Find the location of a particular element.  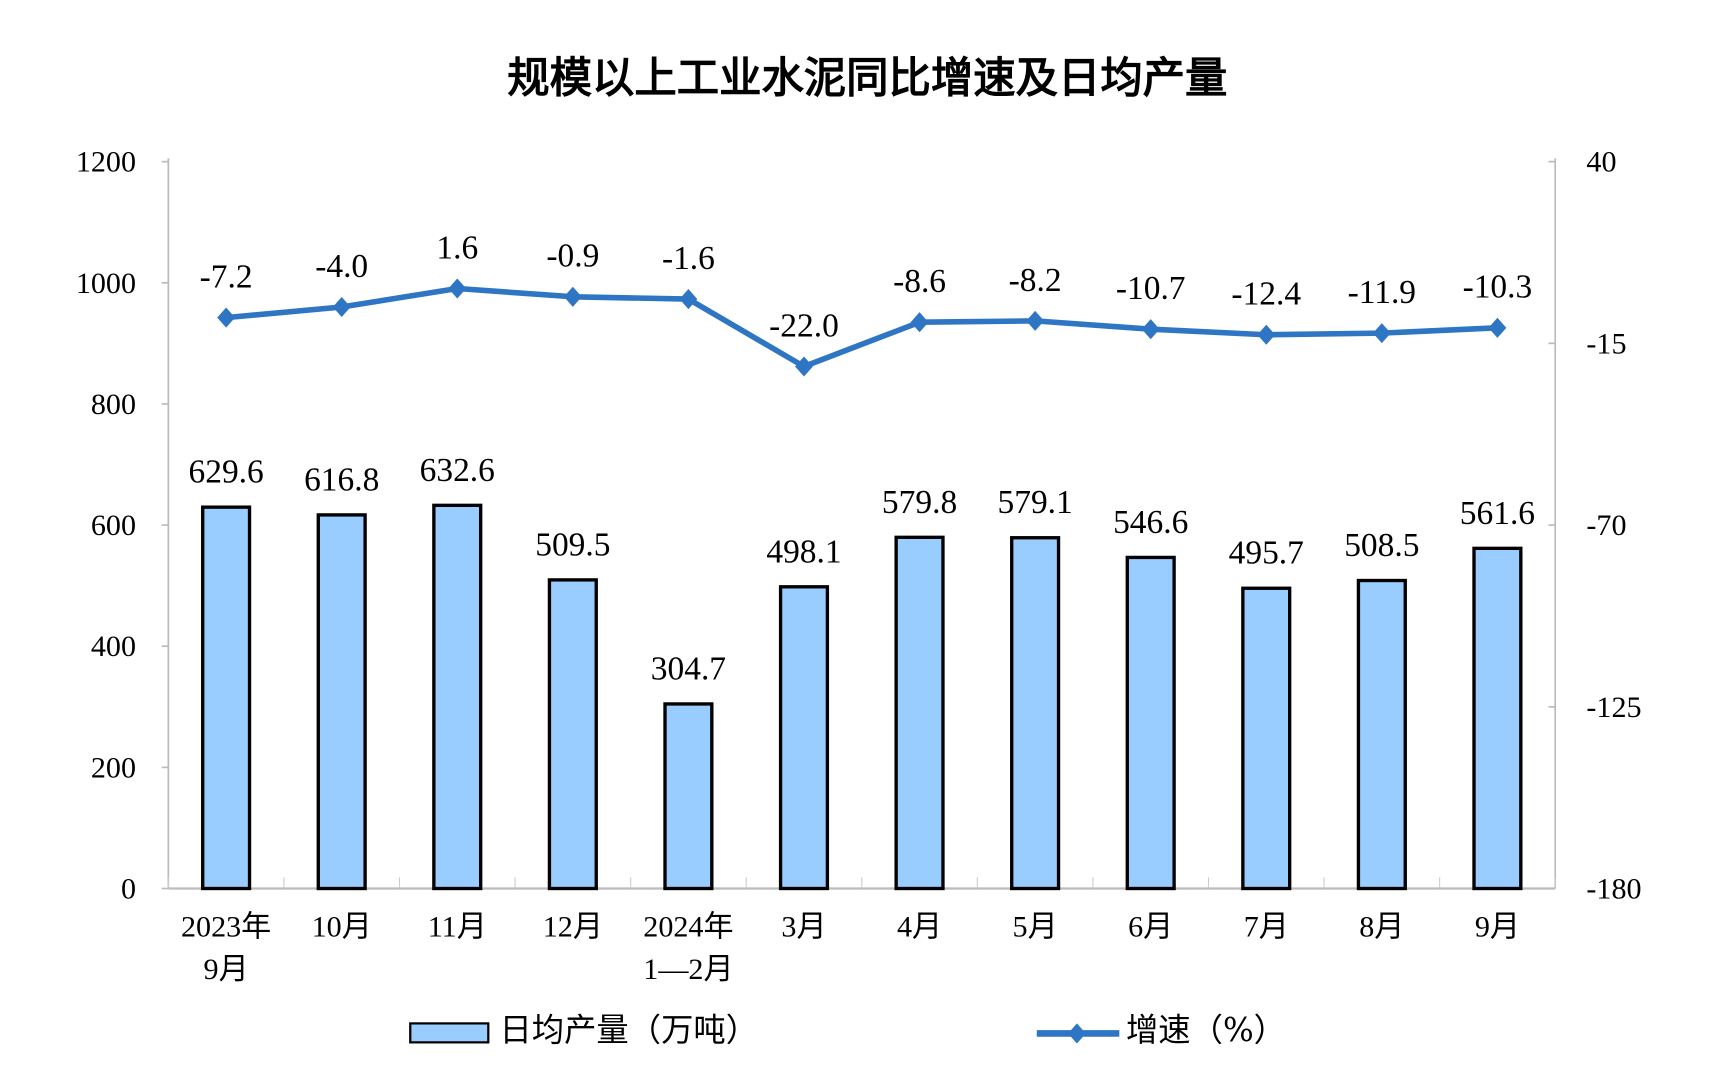

line-data-label: -12.4 is located at coordinates (1266, 294).